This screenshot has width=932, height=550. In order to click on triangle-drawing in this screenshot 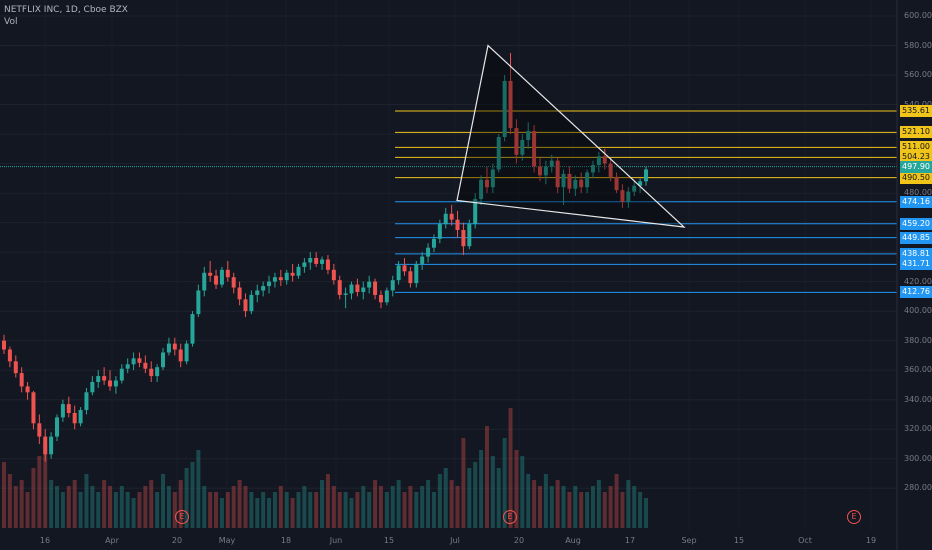, I will do `click(571, 136)`.